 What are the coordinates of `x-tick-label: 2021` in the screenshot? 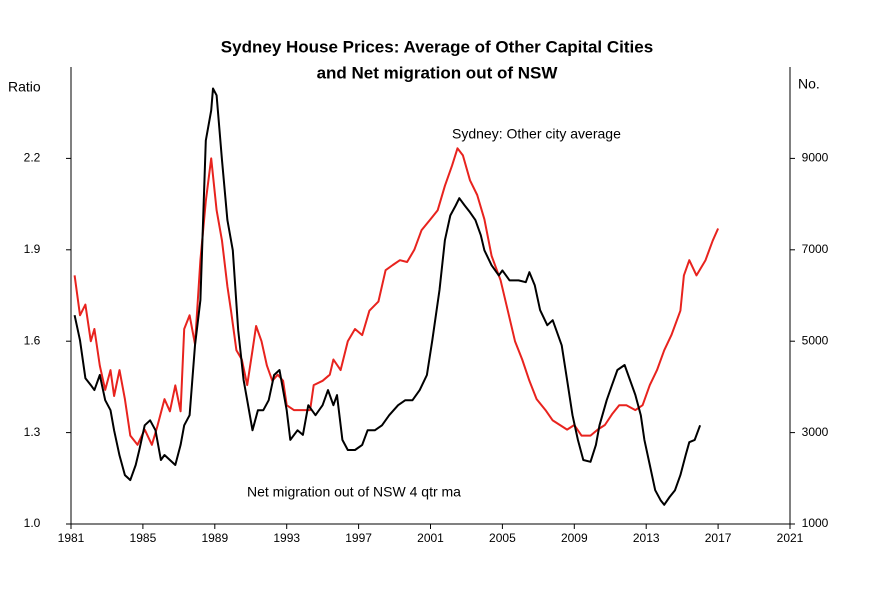 It's located at (790, 538).